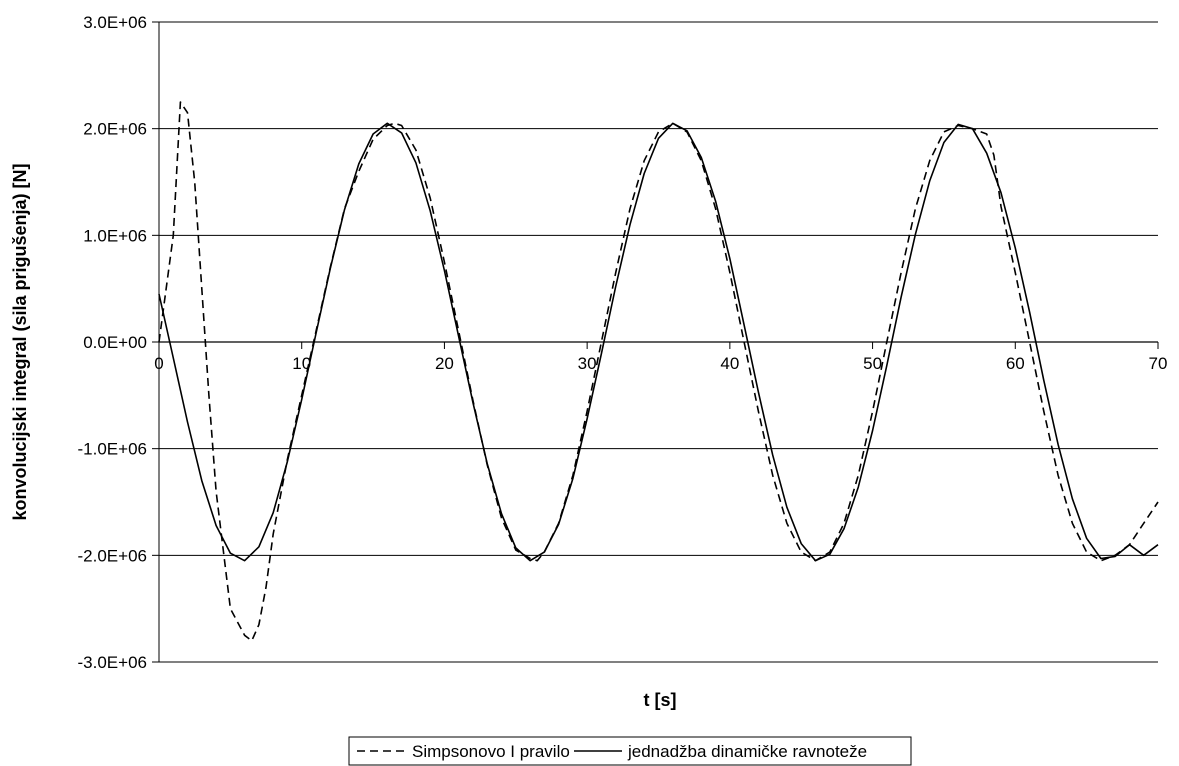 The height and width of the screenshot is (766, 1179). What do you see at coordinates (747, 751) in the screenshot?
I see `legend-label-dynamic: jednadžba dinamičke ravnoteže` at bounding box center [747, 751].